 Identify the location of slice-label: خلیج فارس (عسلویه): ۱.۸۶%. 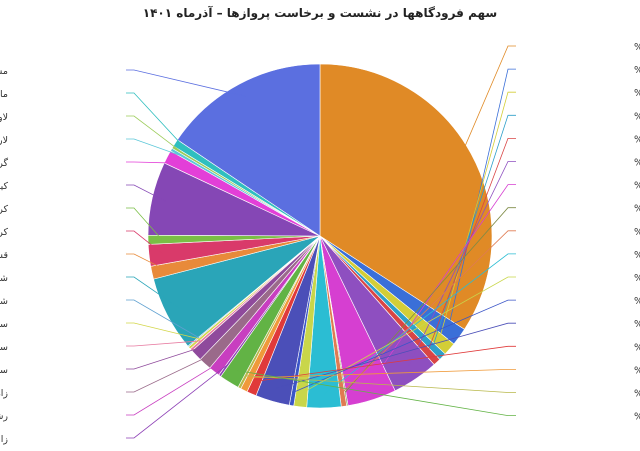
(637, 417).